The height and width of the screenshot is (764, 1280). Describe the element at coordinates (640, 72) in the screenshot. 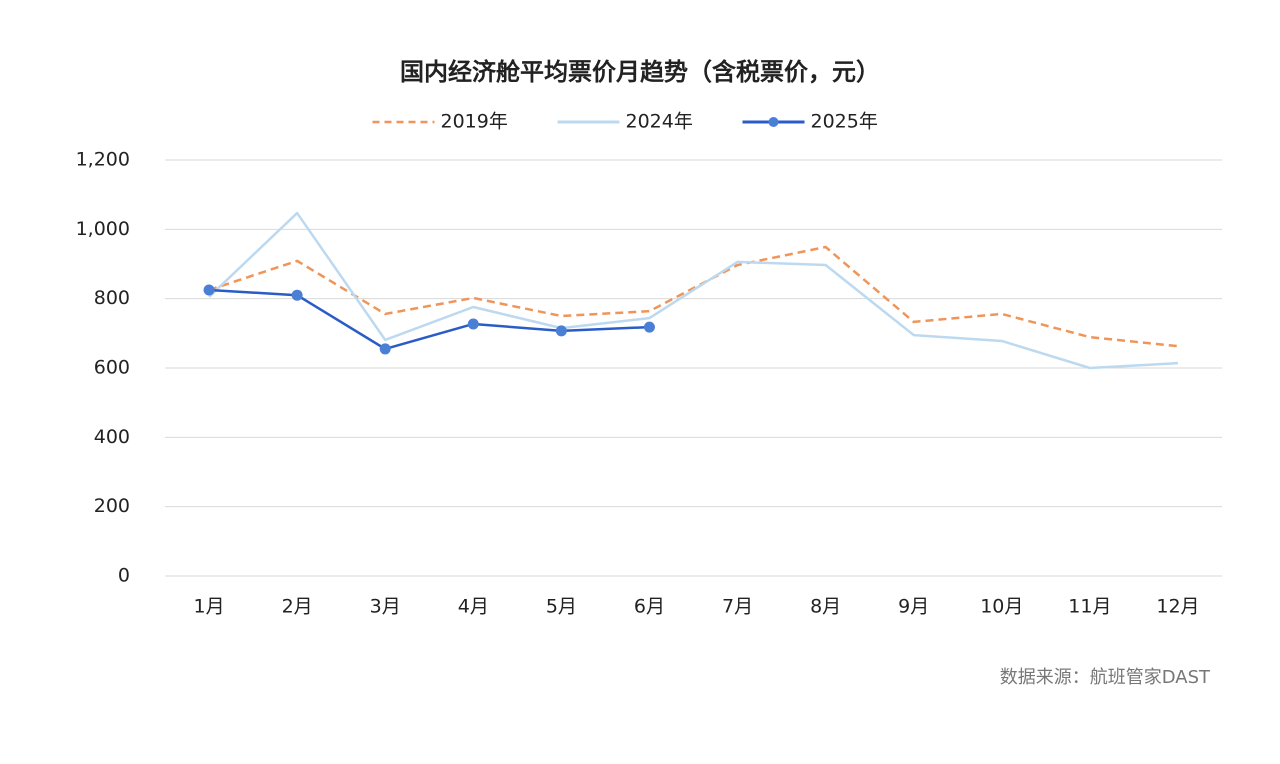

I see `chart-title: 国内经济舱平均票价月趋势（含税票价，元）` at that location.